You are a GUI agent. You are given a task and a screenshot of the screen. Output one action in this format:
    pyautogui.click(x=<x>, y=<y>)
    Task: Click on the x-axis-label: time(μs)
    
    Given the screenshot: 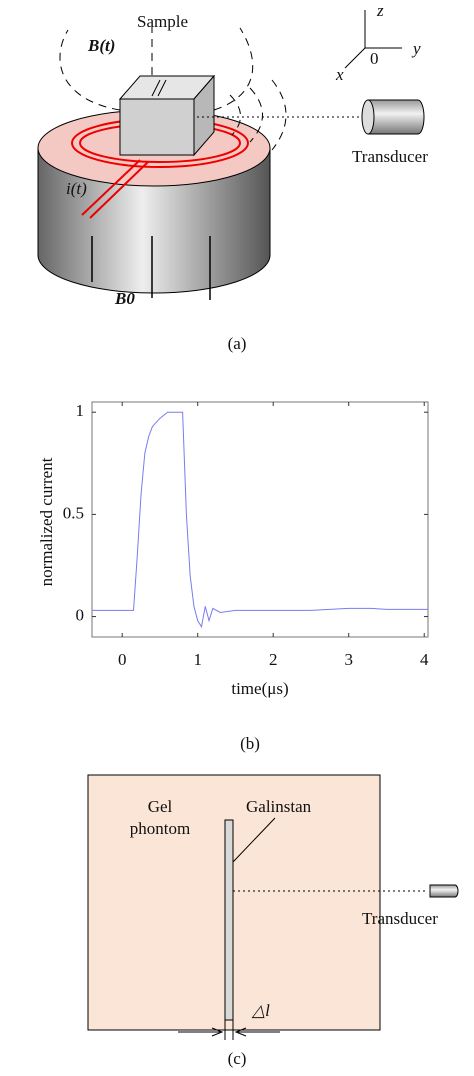 What is the action you would take?
    pyautogui.click(x=259, y=688)
    